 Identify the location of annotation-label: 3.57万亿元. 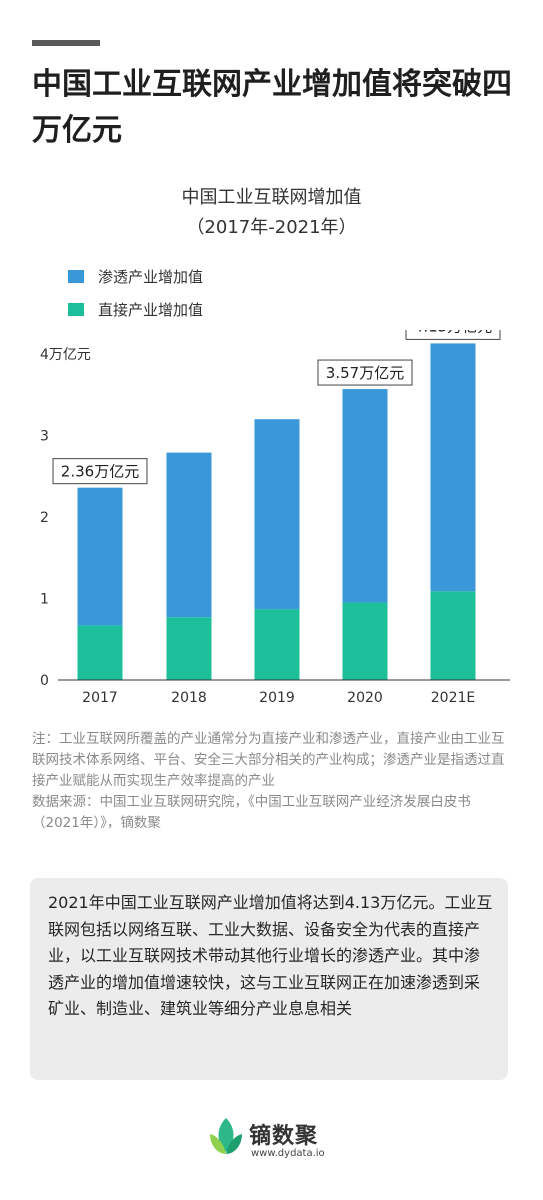
(365, 373).